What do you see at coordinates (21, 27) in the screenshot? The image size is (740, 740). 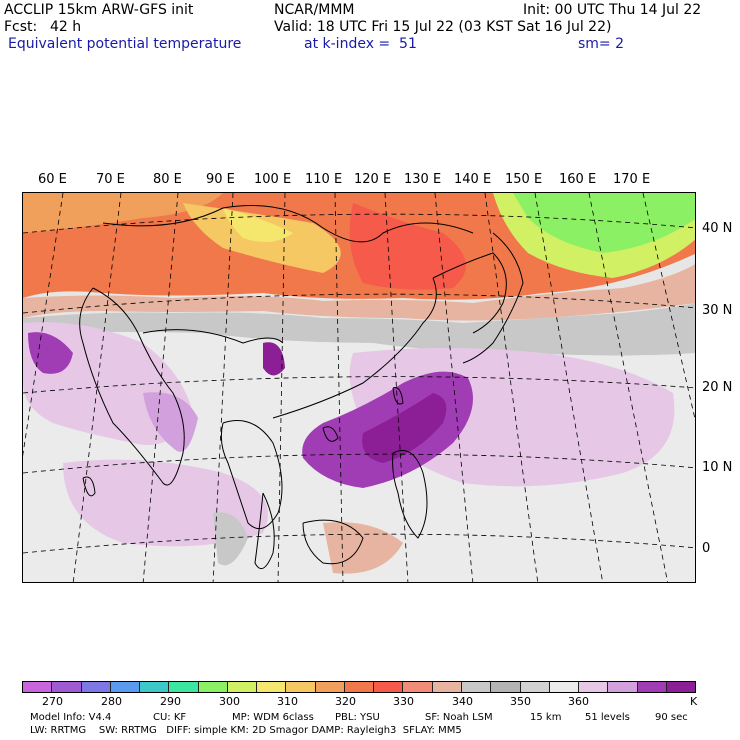 I see `fcst-label: Fcst:` at bounding box center [21, 27].